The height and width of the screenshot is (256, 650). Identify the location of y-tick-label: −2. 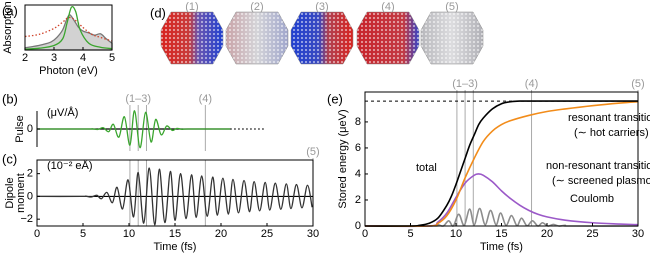
(26, 219).